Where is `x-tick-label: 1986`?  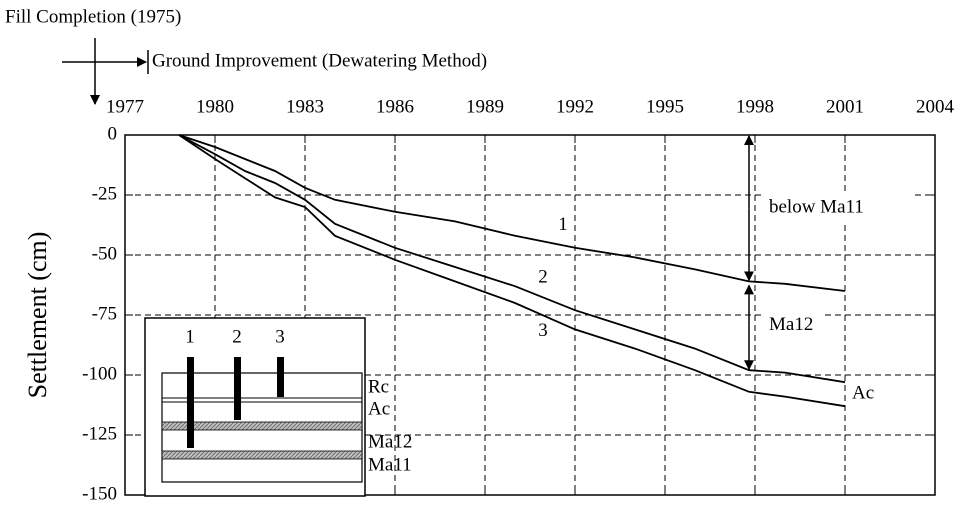
x-tick-label: 1986 is located at coordinates (395, 106).